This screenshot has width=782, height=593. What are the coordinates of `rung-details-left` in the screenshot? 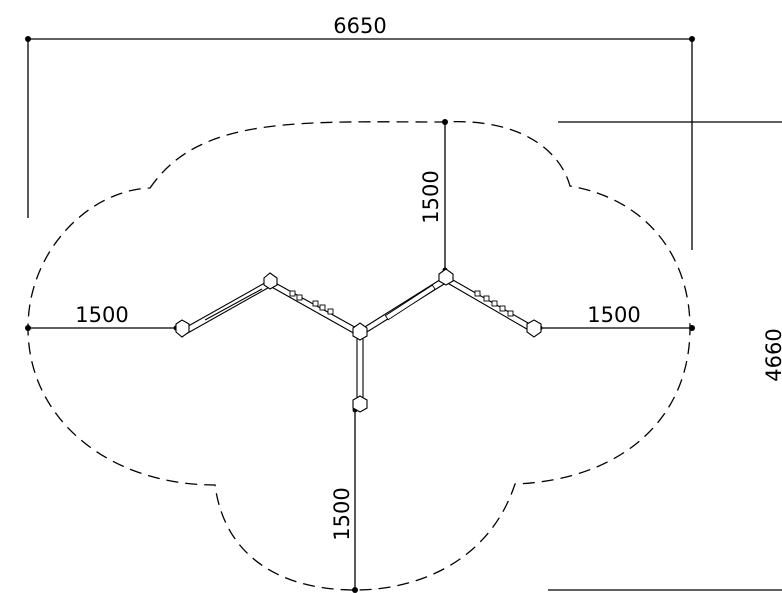 It's located at (311, 302).